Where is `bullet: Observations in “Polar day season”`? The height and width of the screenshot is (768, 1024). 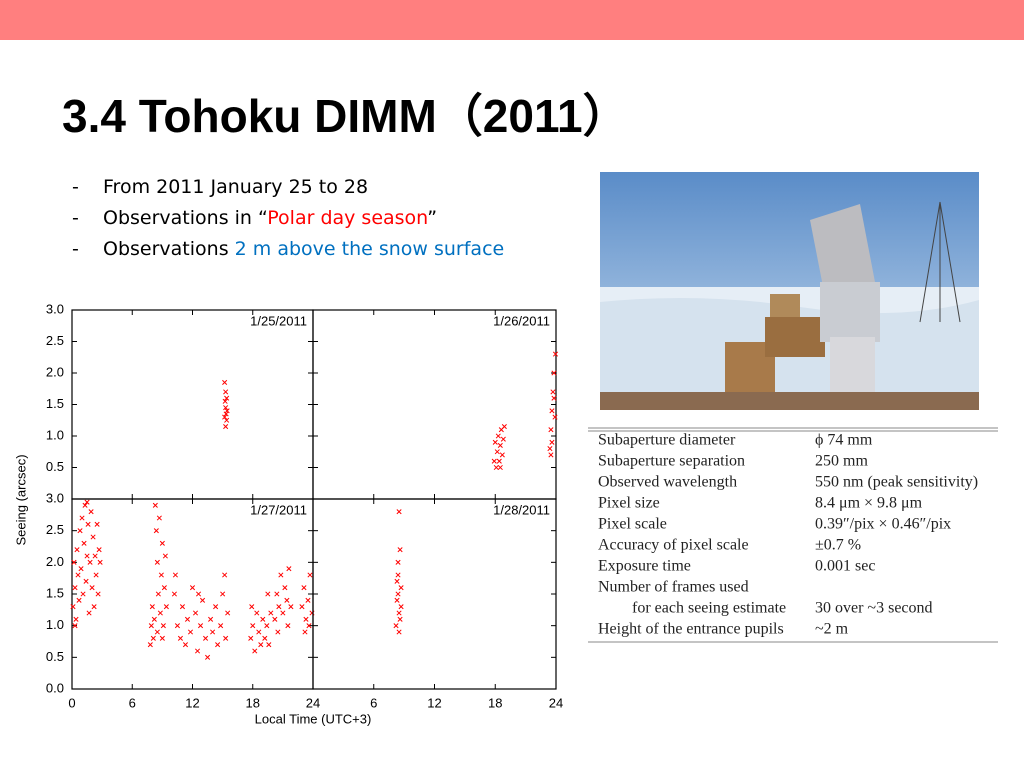
bullet: Observations in “Polar day season” is located at coordinates (288, 222).